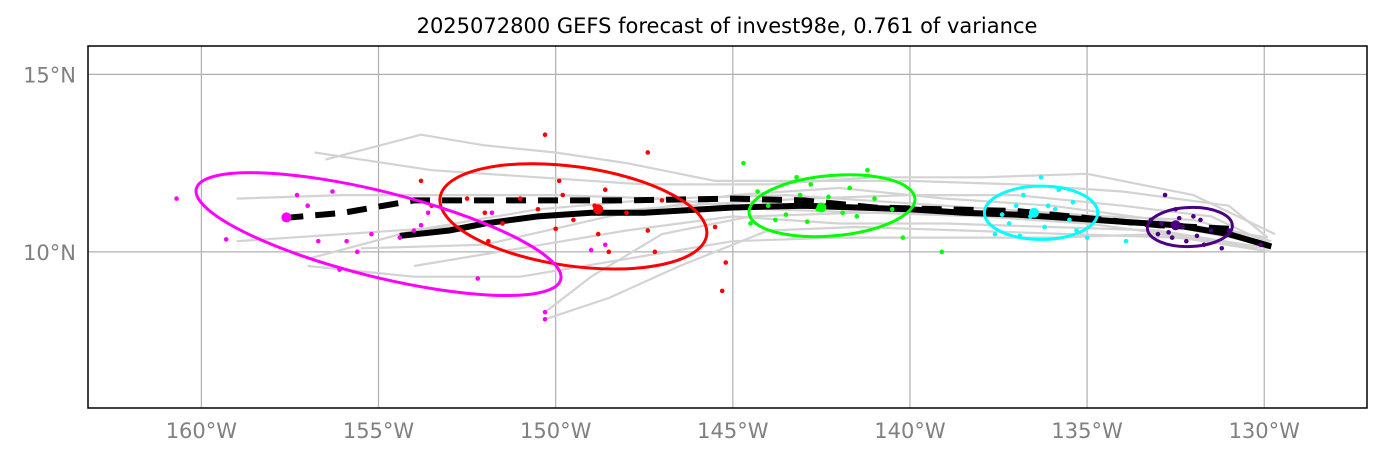 The height and width of the screenshot is (457, 1382). What do you see at coordinates (49, 75) in the screenshot?
I see `y-tick-label: 15°N` at bounding box center [49, 75].